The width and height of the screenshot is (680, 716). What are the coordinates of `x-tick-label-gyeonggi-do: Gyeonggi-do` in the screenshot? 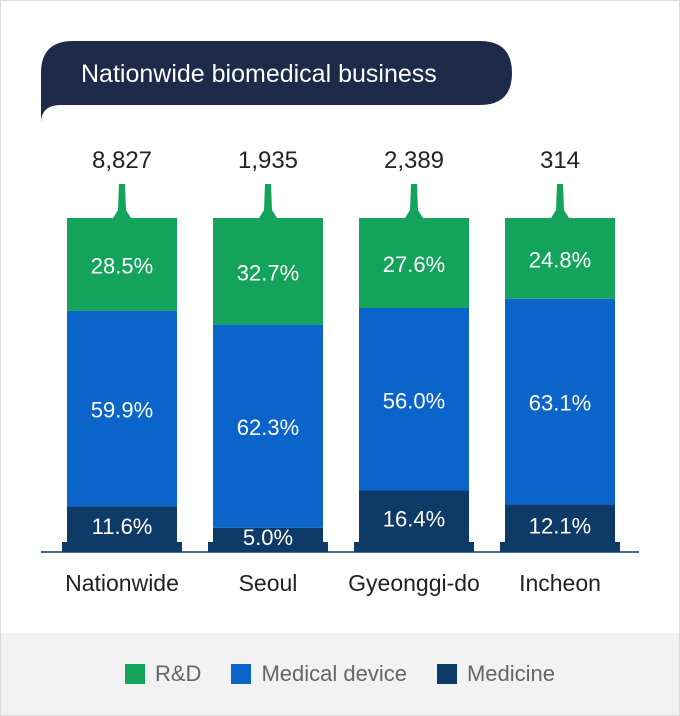 It's located at (414, 583).